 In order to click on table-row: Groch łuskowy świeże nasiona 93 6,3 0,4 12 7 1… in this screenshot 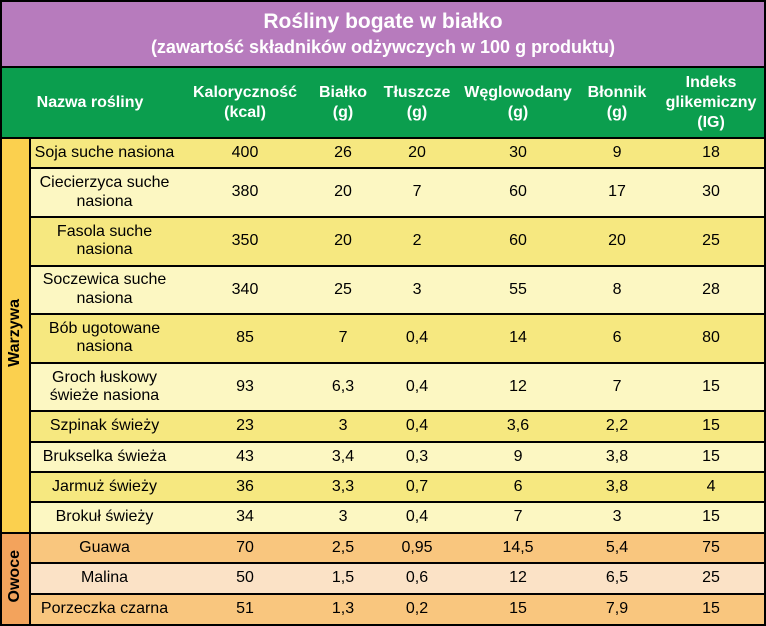, I will do `click(383, 386)`.